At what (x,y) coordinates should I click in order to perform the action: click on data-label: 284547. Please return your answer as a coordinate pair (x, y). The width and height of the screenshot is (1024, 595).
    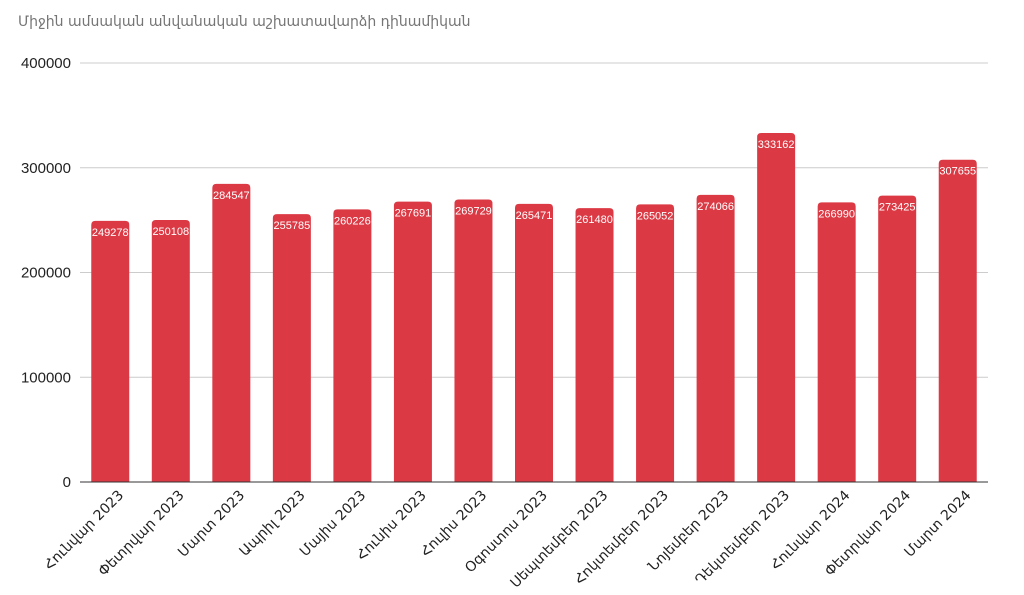
    Looking at the image, I should click on (231, 196).